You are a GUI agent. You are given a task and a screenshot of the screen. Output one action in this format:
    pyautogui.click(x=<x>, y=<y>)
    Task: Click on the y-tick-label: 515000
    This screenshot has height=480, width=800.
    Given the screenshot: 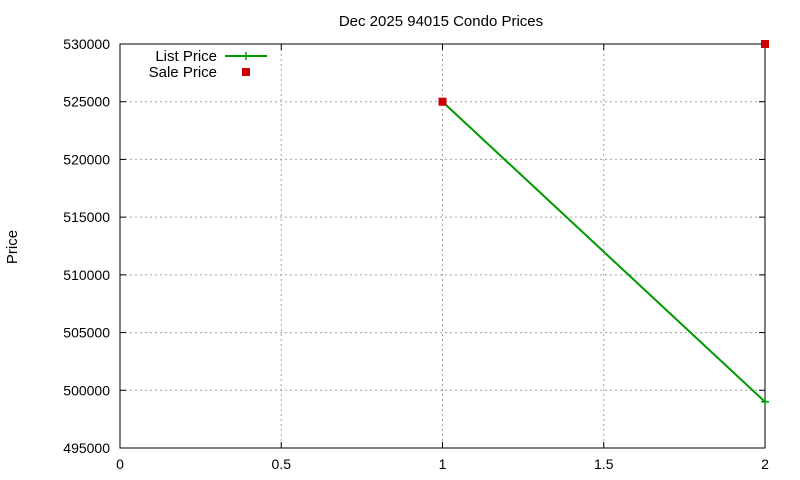 What is the action you would take?
    pyautogui.click(x=86, y=217)
    